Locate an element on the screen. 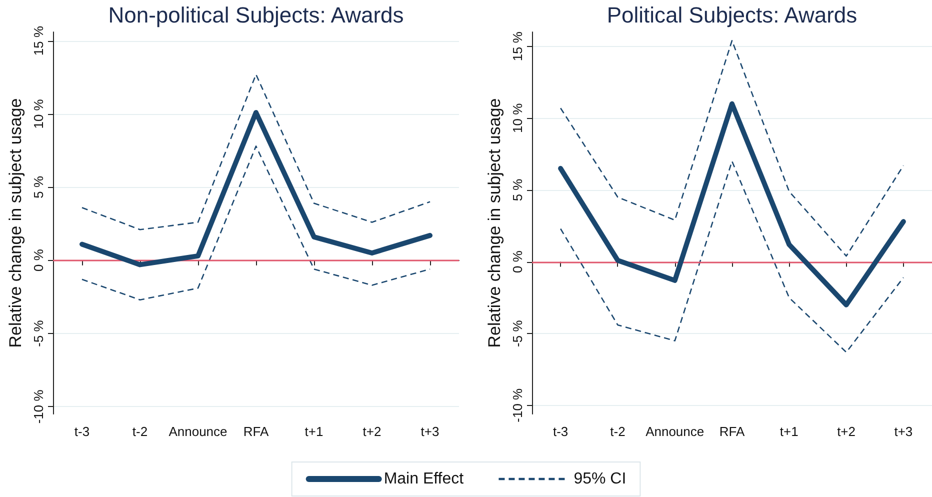  chart-title: Political Subjects: Awards is located at coordinates (732, 15).